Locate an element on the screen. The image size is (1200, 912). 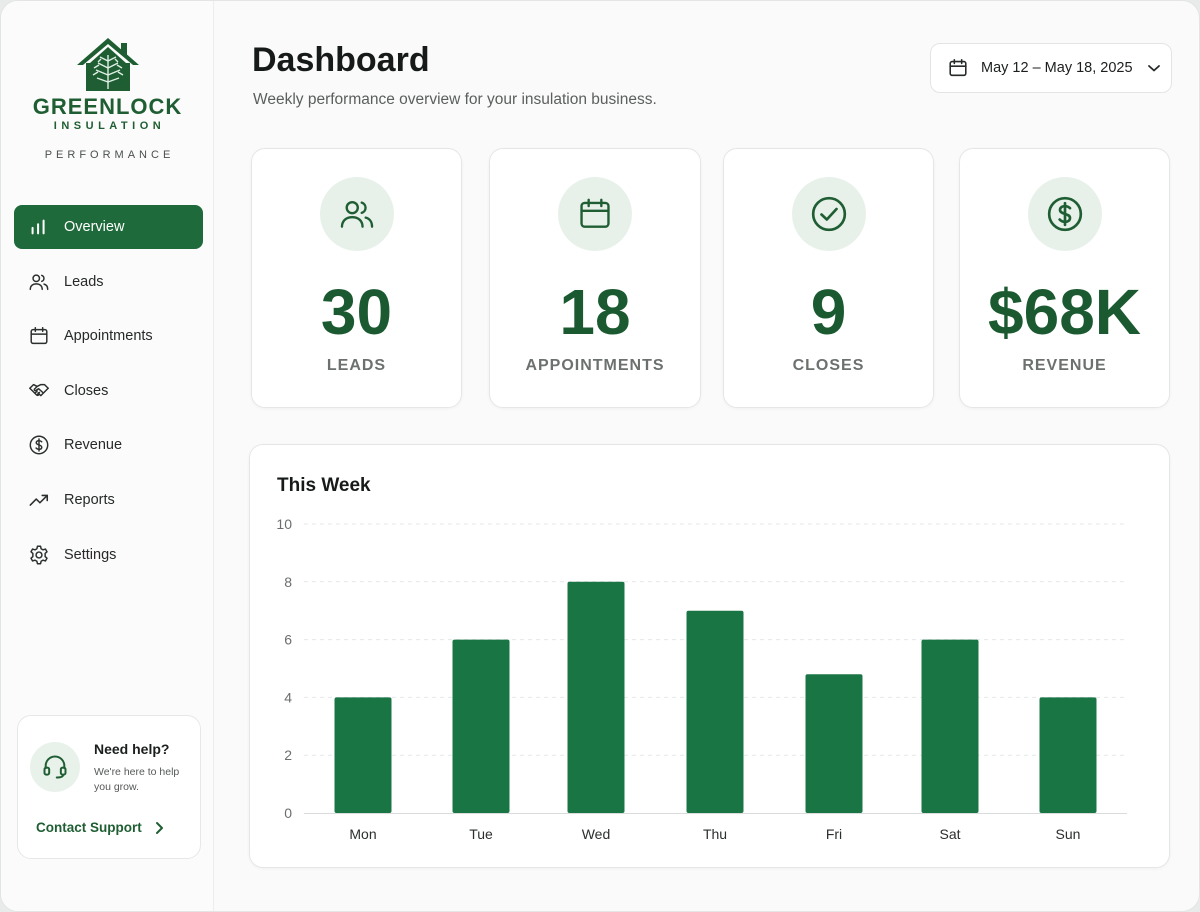
sidebar-item-appointments: Appointments is located at coordinates (108, 336).